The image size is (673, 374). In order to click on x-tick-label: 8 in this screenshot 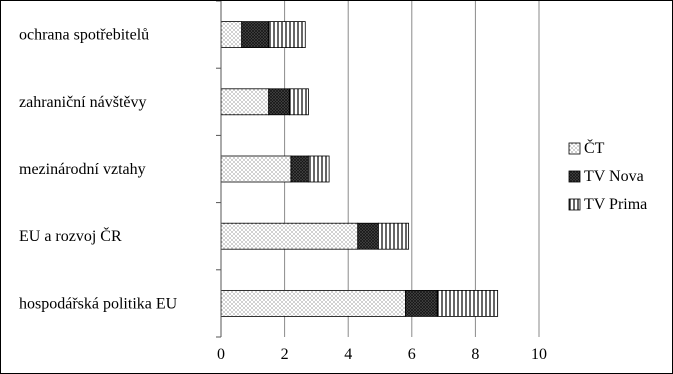, I will do `click(475, 354)`.